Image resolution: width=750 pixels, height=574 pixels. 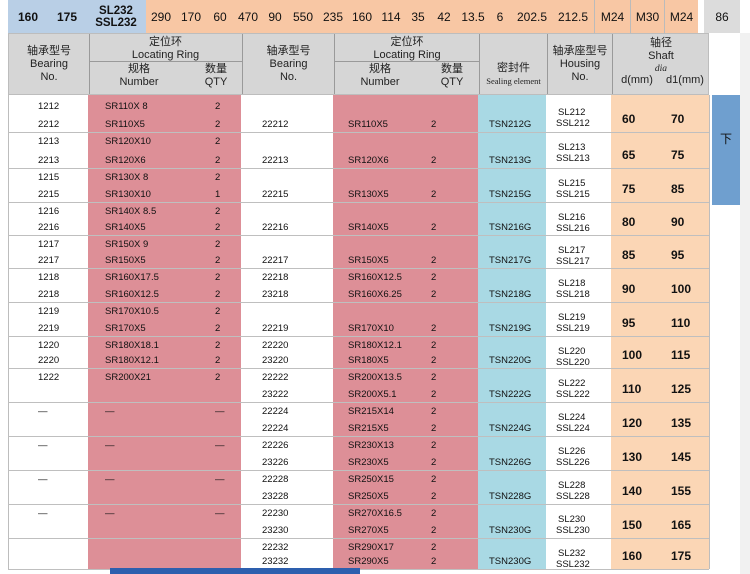 I want to click on cell-r1a: SR130X 8, so click(x=127, y=177).